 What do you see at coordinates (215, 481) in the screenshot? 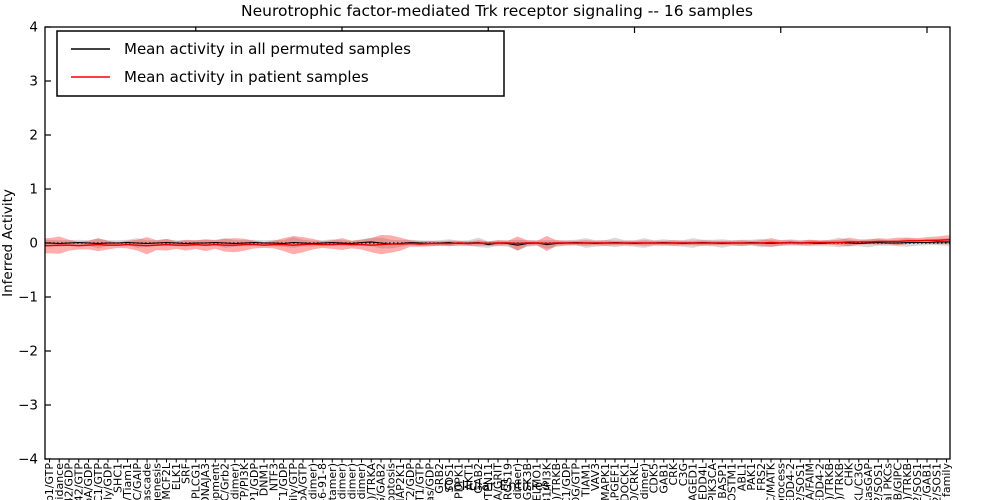
I see `x-tick-label: Schwann cell development` at bounding box center [215, 481].